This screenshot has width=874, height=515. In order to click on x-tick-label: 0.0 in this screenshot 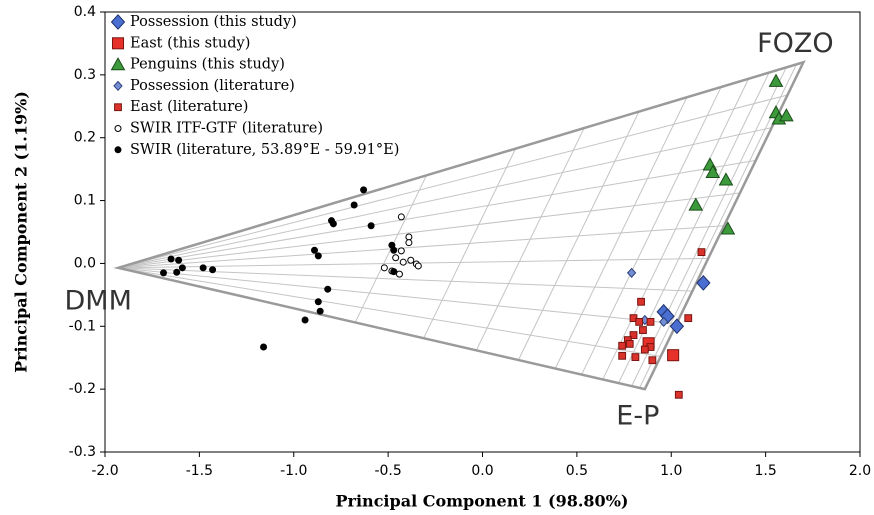, I will do `click(482, 471)`.